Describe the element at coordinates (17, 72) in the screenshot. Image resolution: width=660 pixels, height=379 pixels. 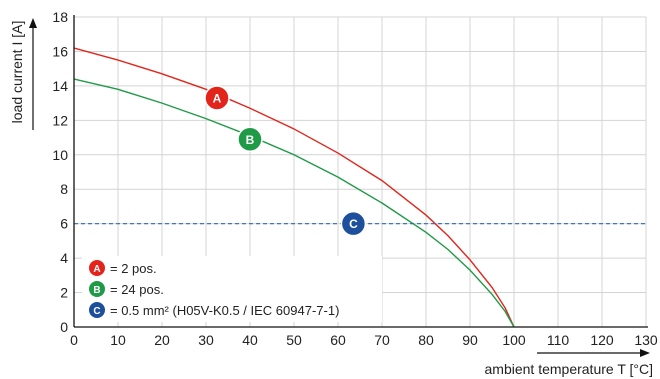
I see `y-axis-label: load current I [A]` at that location.